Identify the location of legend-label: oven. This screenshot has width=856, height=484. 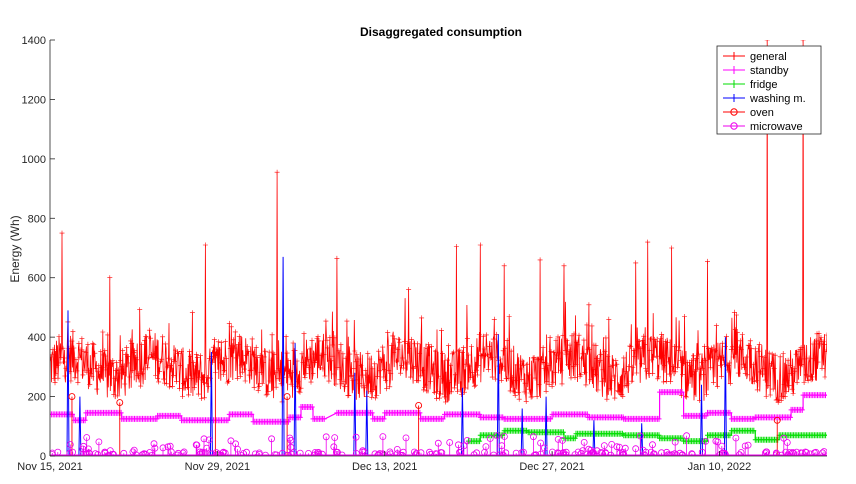
(762, 113).